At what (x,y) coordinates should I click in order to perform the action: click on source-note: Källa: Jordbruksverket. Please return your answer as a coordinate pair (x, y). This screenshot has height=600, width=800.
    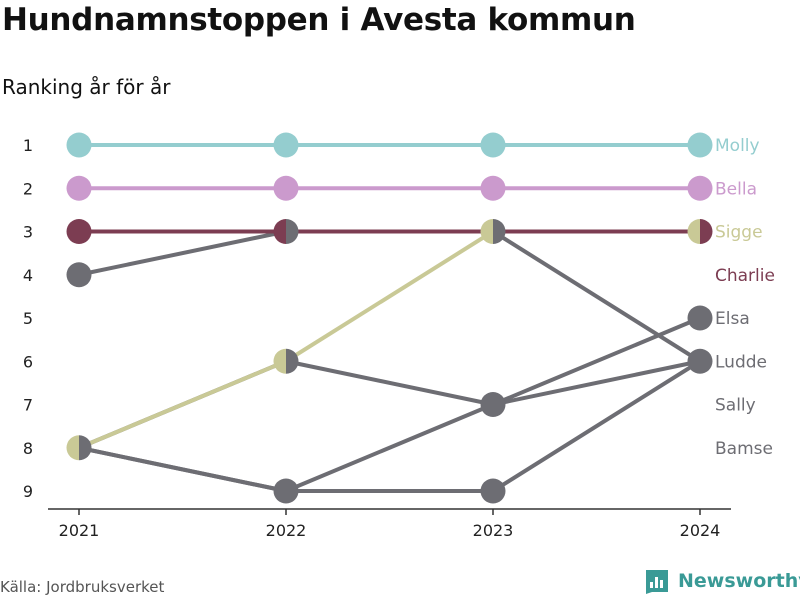
    Looking at the image, I should click on (82, 587).